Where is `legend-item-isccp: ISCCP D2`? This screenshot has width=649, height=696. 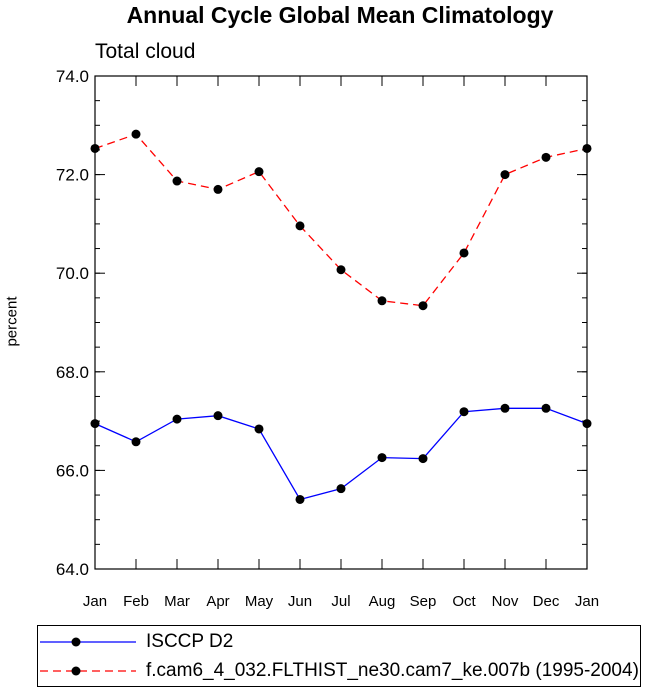
legend-item-isccp: ISCCP D2 is located at coordinates (338, 642).